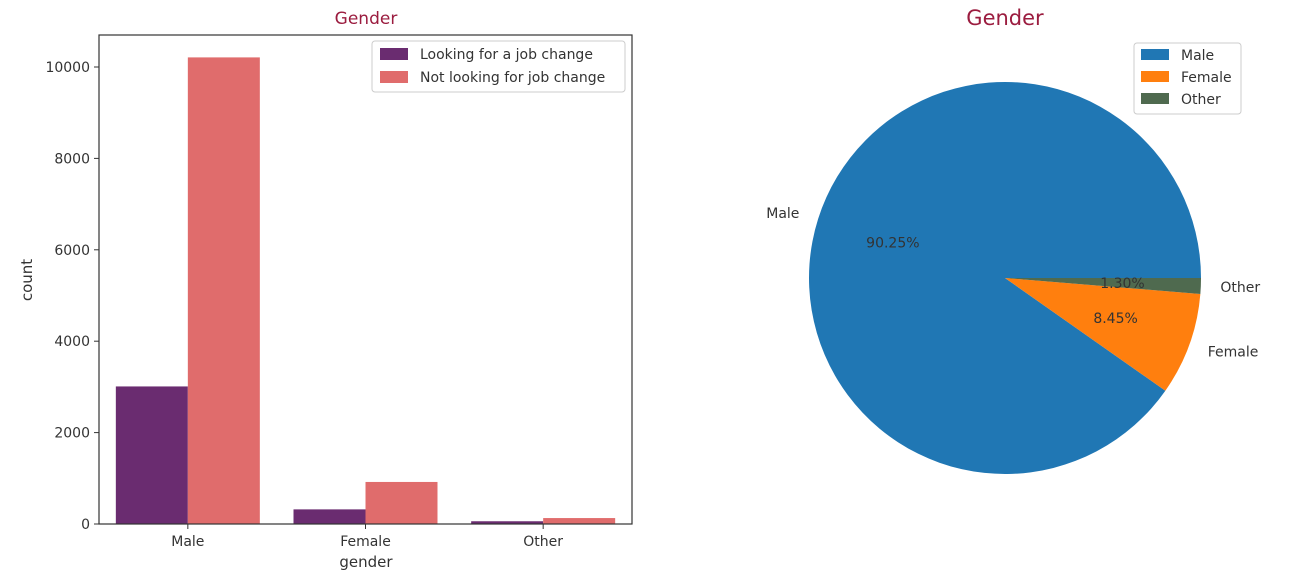 The image size is (1304, 582). What do you see at coordinates (1201, 100) in the screenshot?
I see `legend-label-other: Other` at bounding box center [1201, 100].